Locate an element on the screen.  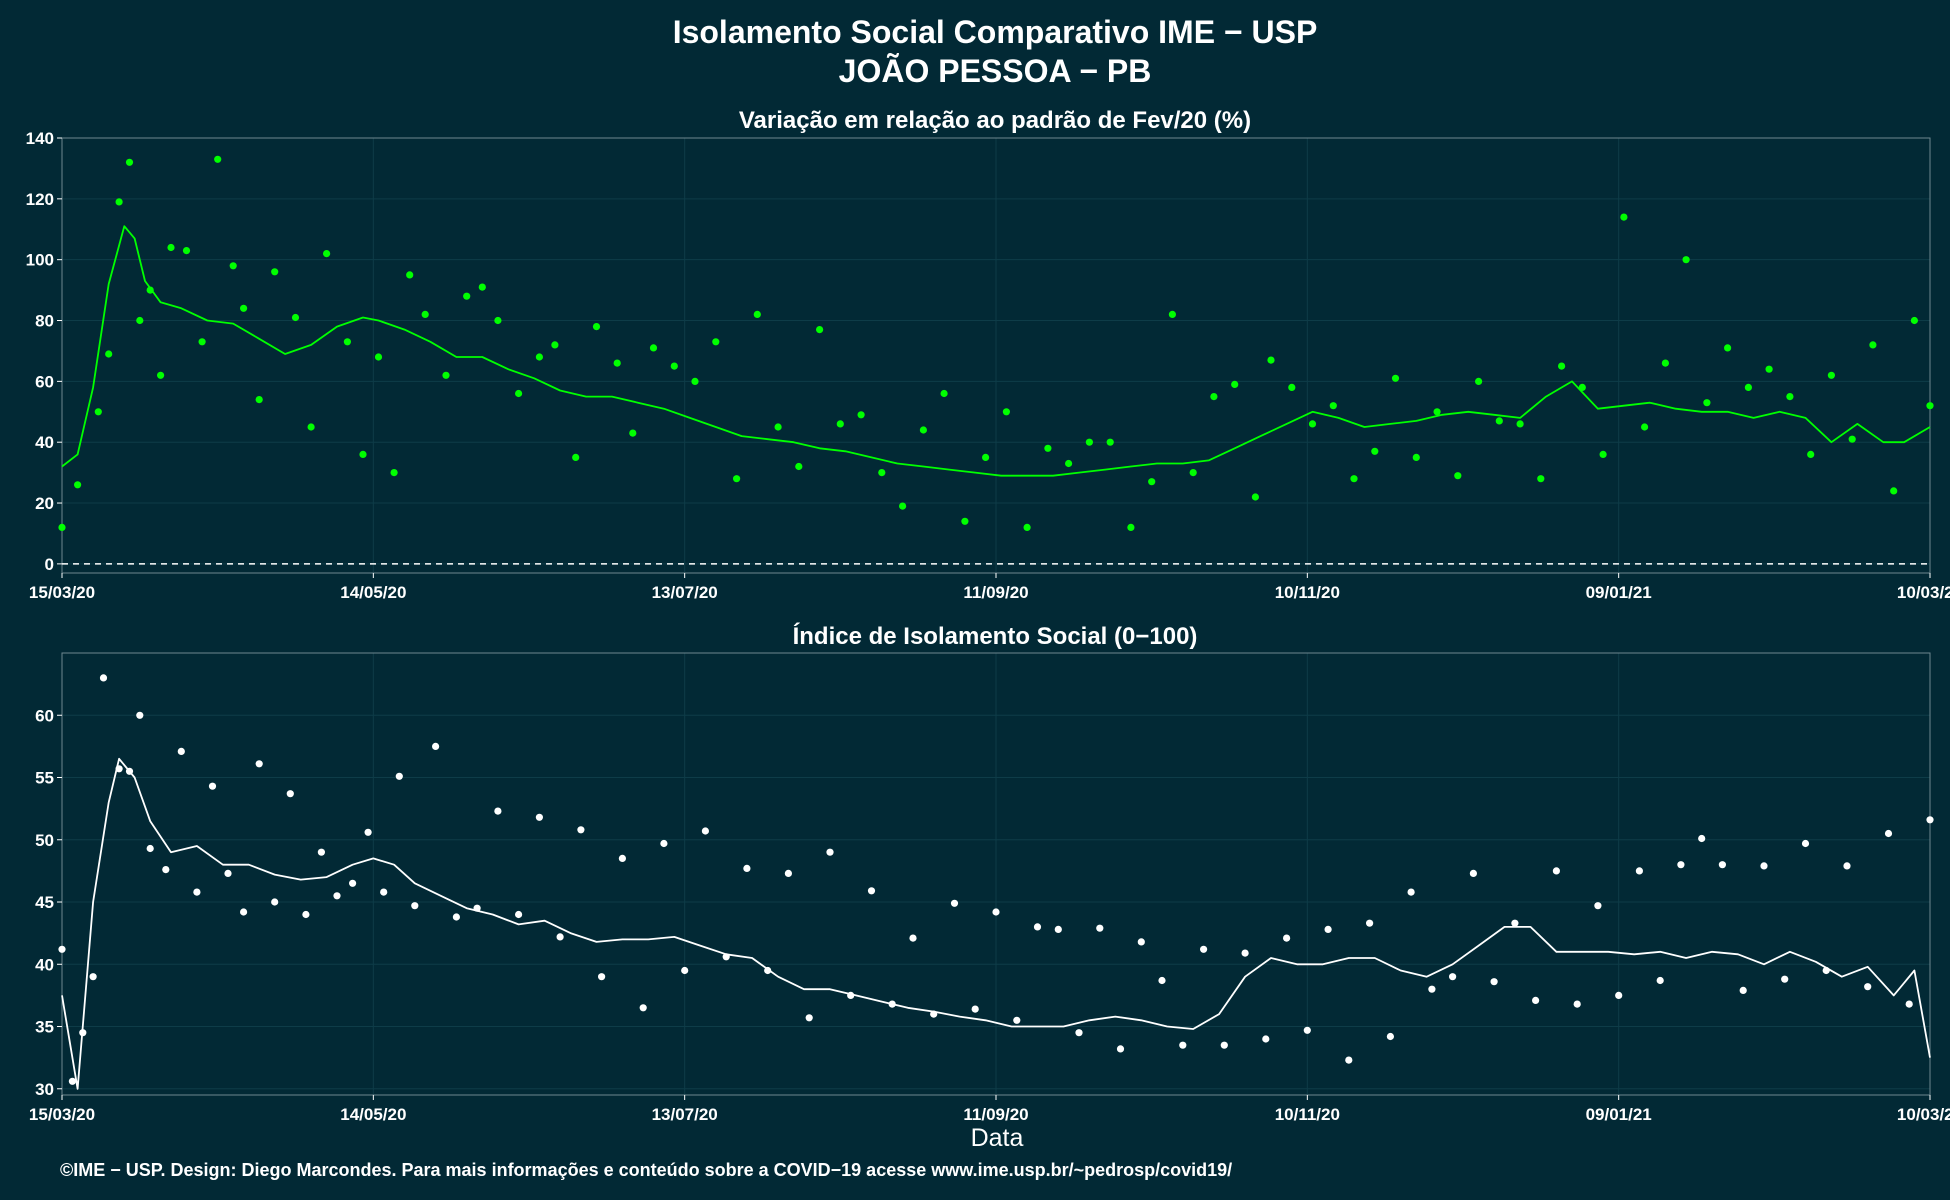
x-axis-label: Data is located at coordinates (997, 1138).